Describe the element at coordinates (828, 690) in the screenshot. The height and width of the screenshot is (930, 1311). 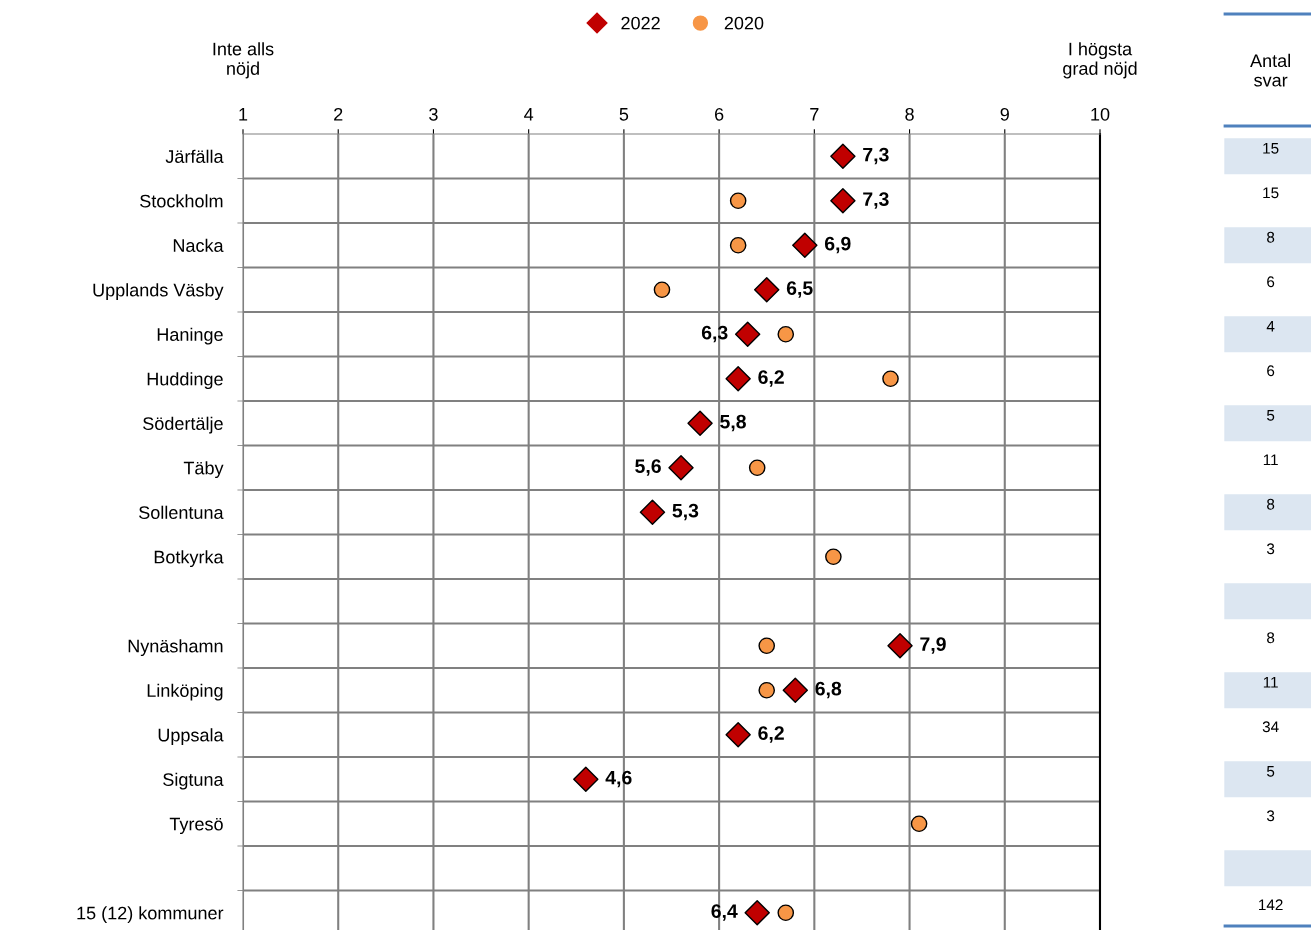
I see `data-label: 6,8` at that location.